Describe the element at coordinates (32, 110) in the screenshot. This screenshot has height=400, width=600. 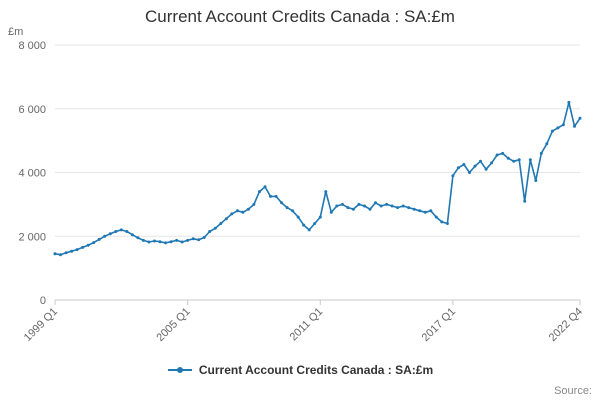
I see `svg-text: 6 000` at that location.